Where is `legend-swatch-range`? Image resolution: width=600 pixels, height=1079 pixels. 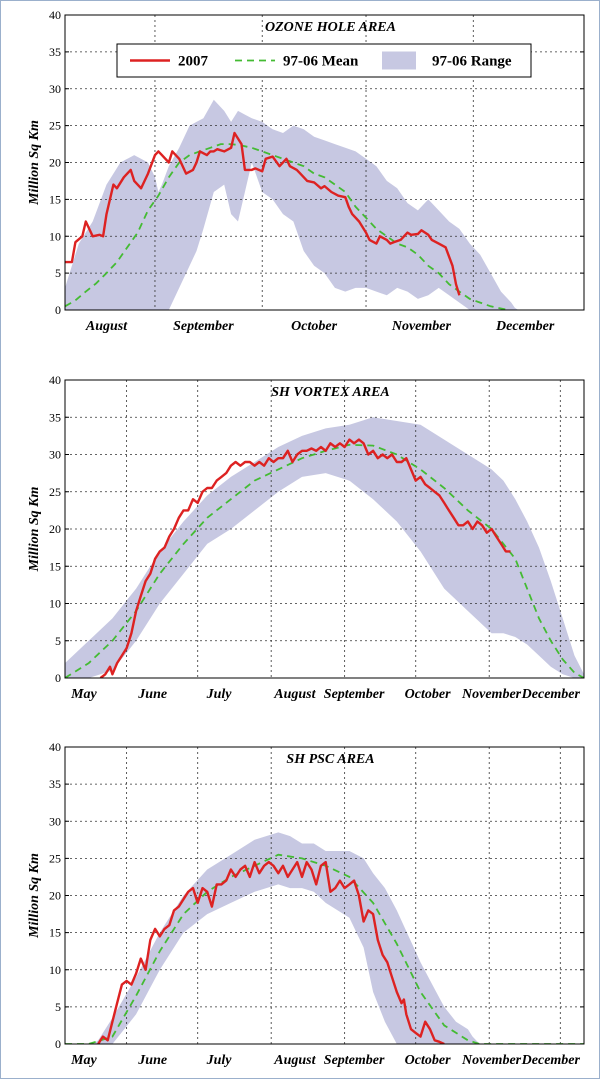 legend-swatch-range is located at coordinates (399, 60).